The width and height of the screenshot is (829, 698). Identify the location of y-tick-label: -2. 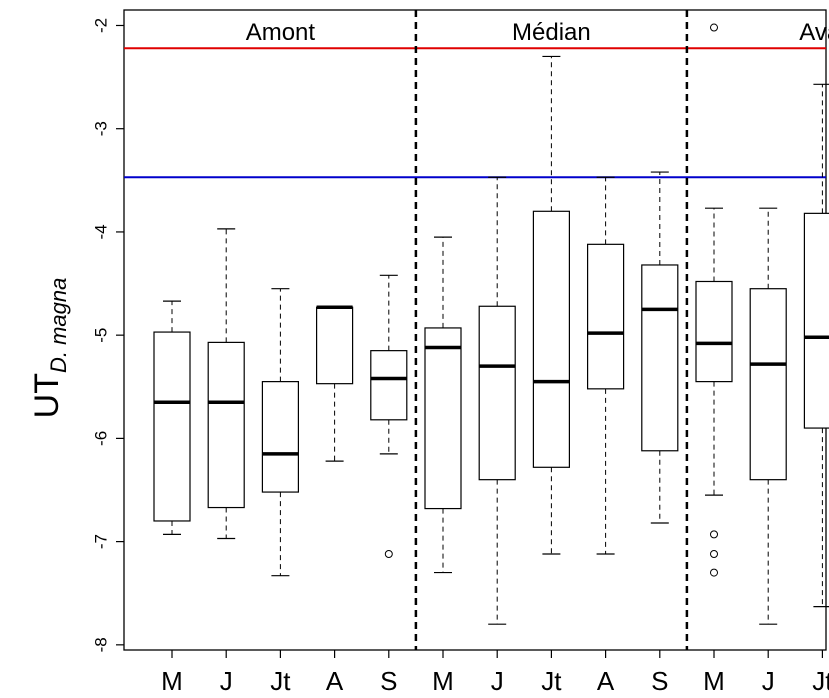
(100, 25).